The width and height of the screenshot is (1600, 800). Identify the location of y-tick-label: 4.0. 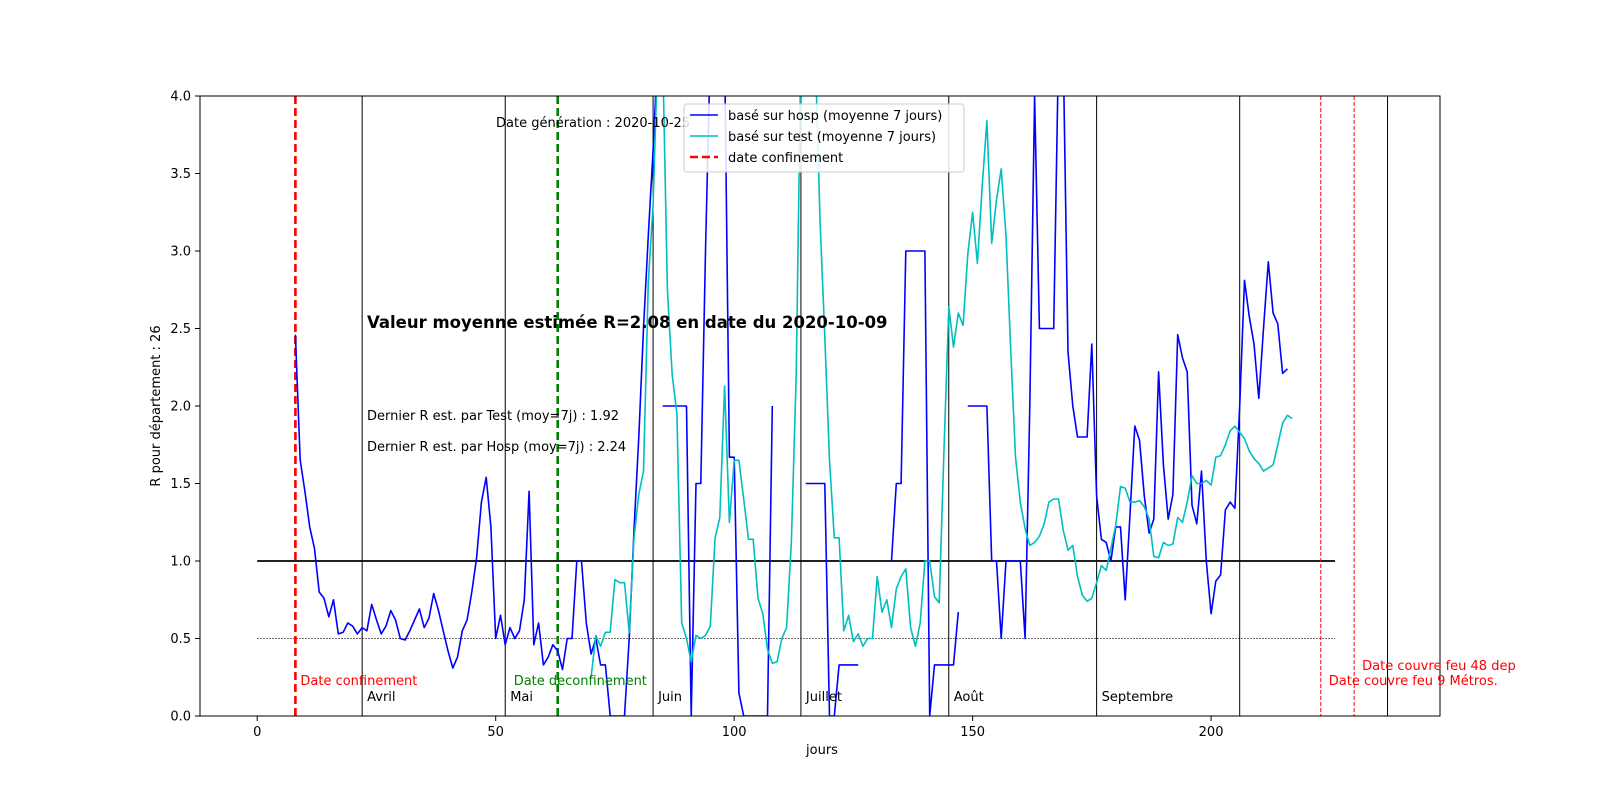
(180, 97).